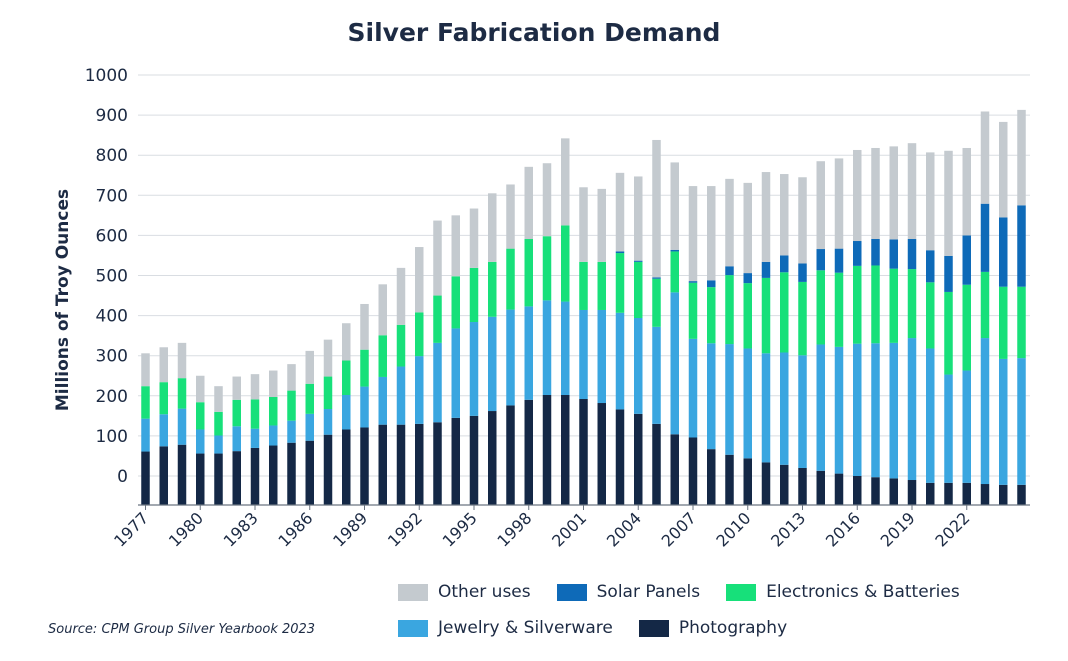  Describe the element at coordinates (820, 260) in the screenshot. I see `bar-2014-solar-panels` at that location.